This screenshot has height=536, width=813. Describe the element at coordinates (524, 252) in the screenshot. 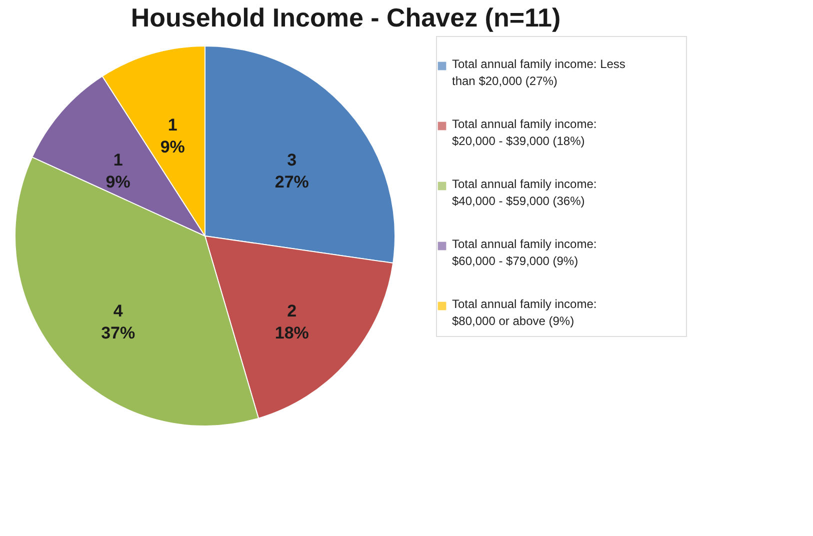

I see `legend-label: Total annual family income: $60,000 - $79,000 (9%)` at that location.